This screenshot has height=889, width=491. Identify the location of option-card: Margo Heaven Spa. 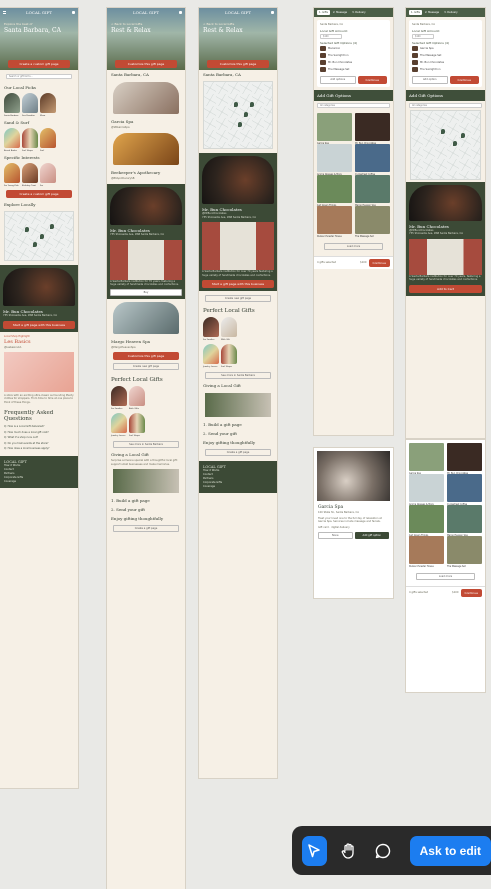
(372, 190).